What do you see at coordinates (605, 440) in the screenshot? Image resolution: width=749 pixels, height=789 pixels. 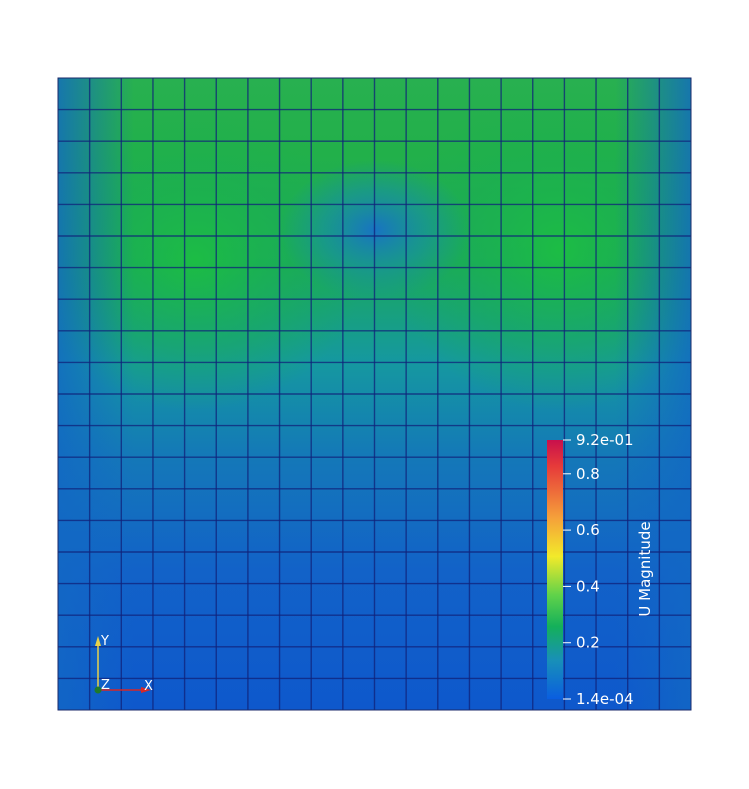 I see `colorbar-max-label: 9.2e-01` at bounding box center [605, 440].